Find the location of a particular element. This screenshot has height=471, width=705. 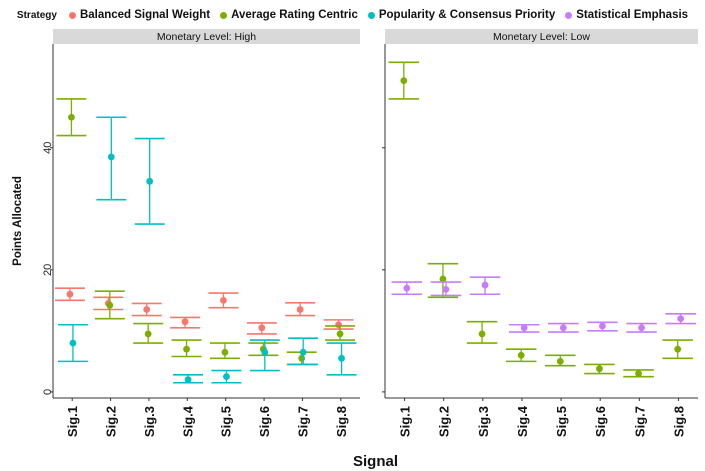

legend-label-balanced-signal-weight: Balanced Signal Weight is located at coordinates (145, 15).